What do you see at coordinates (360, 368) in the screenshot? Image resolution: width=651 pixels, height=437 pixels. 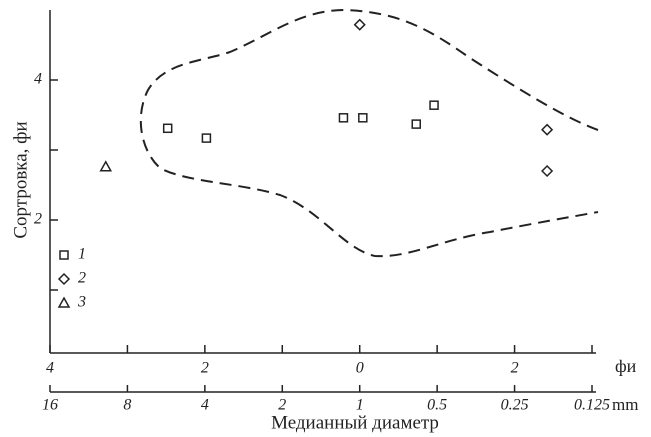 I see `x-tick-label: 0` at bounding box center [360, 368].